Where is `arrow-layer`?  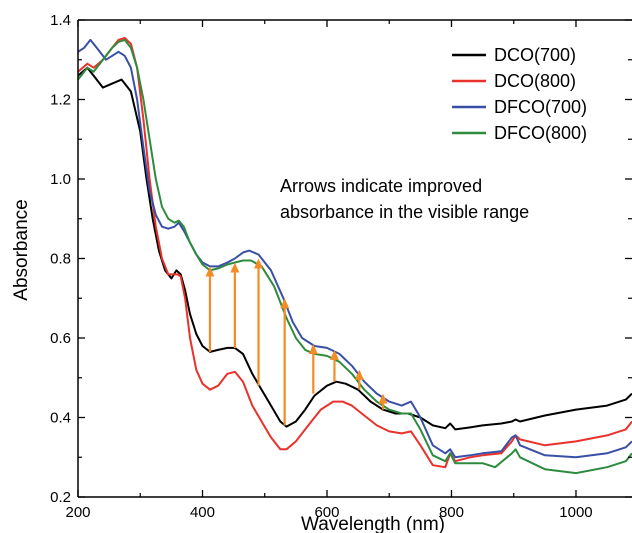
arrow-layer is located at coordinates (296, 342).